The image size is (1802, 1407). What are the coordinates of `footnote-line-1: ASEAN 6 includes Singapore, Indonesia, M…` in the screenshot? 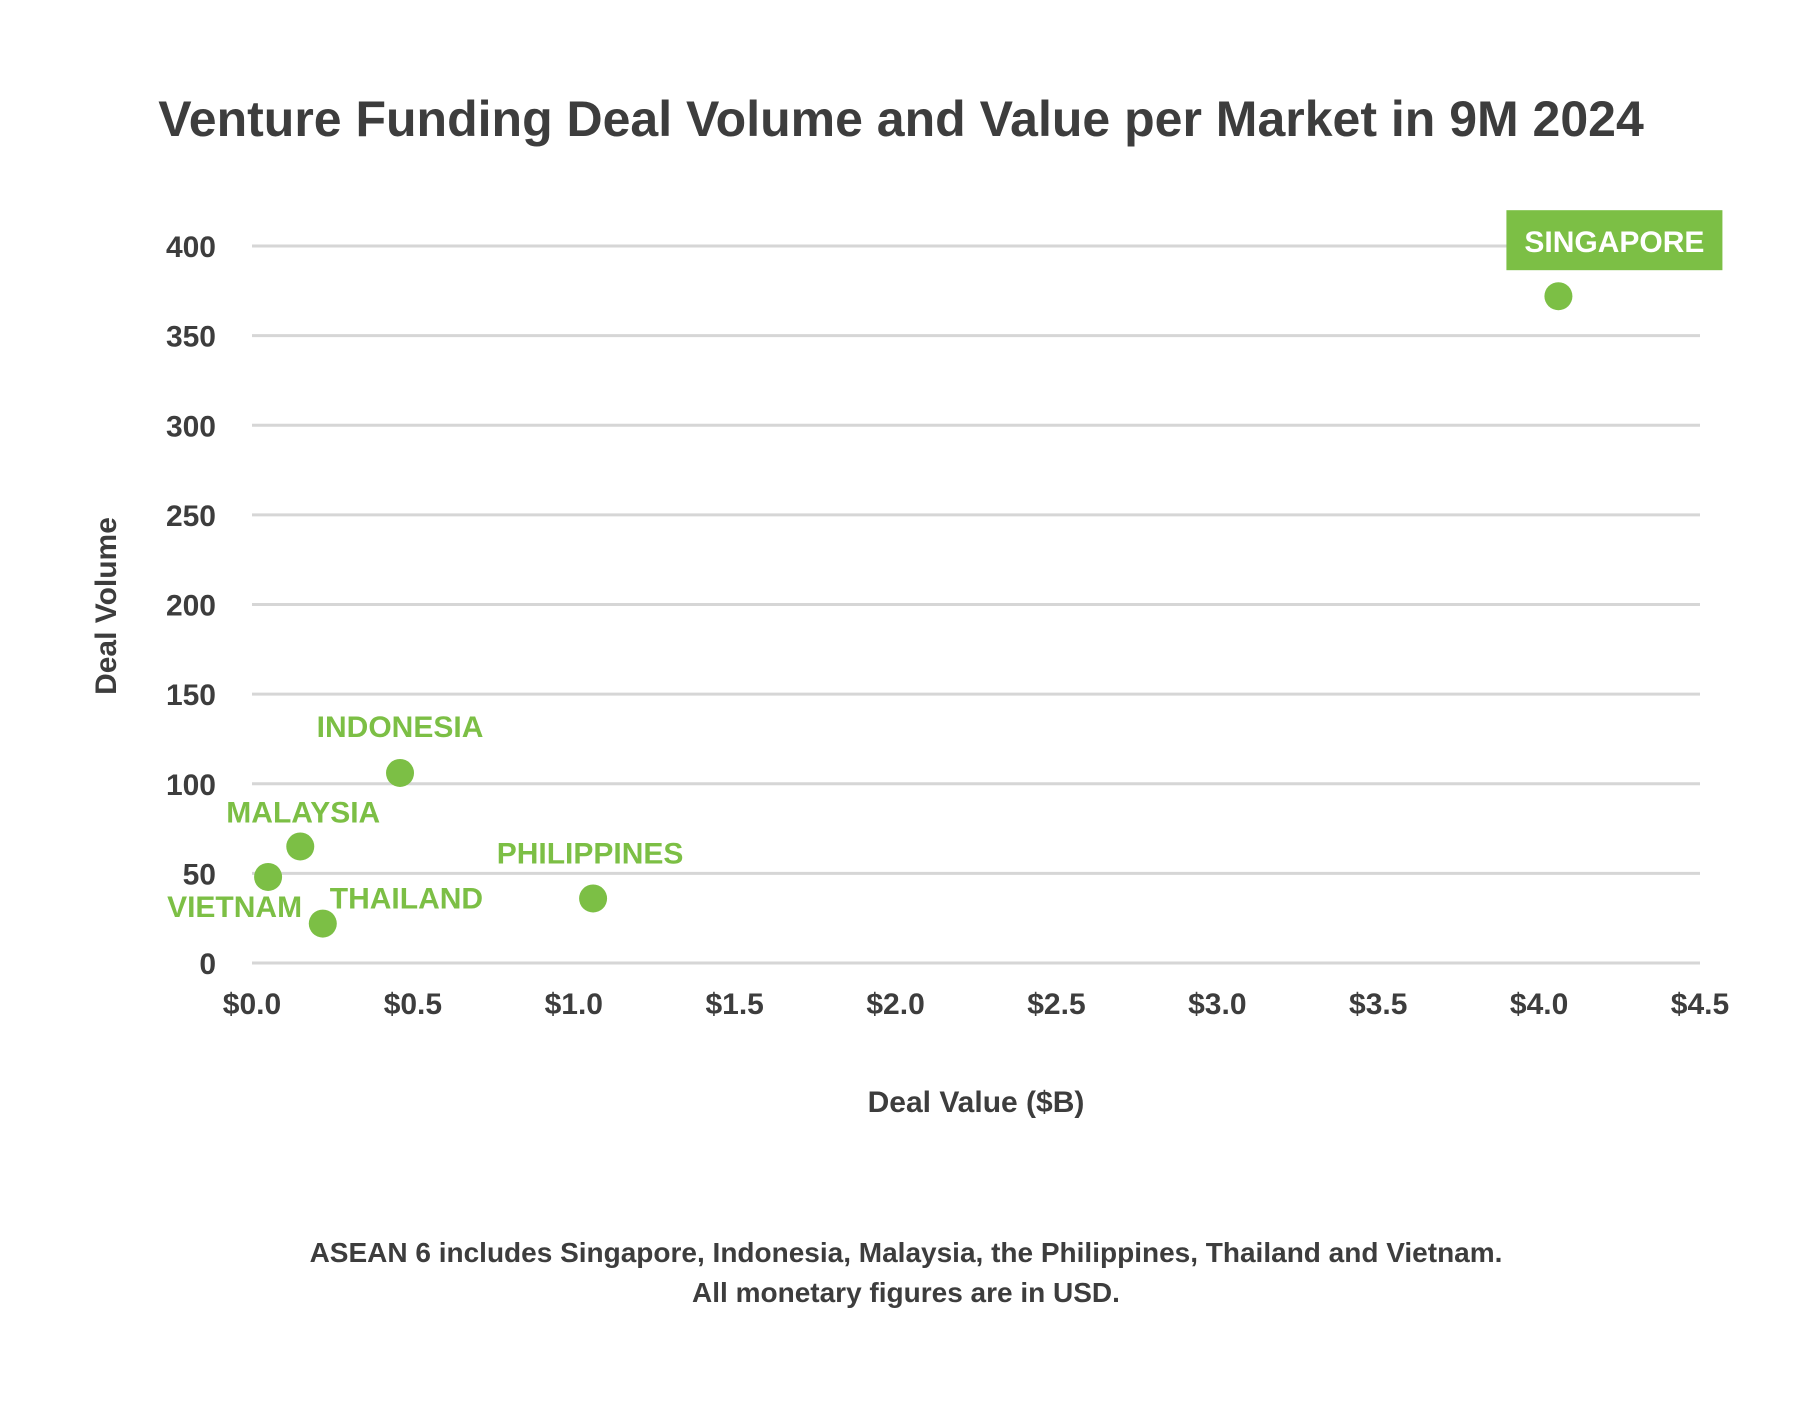 It's located at (906, 1252).